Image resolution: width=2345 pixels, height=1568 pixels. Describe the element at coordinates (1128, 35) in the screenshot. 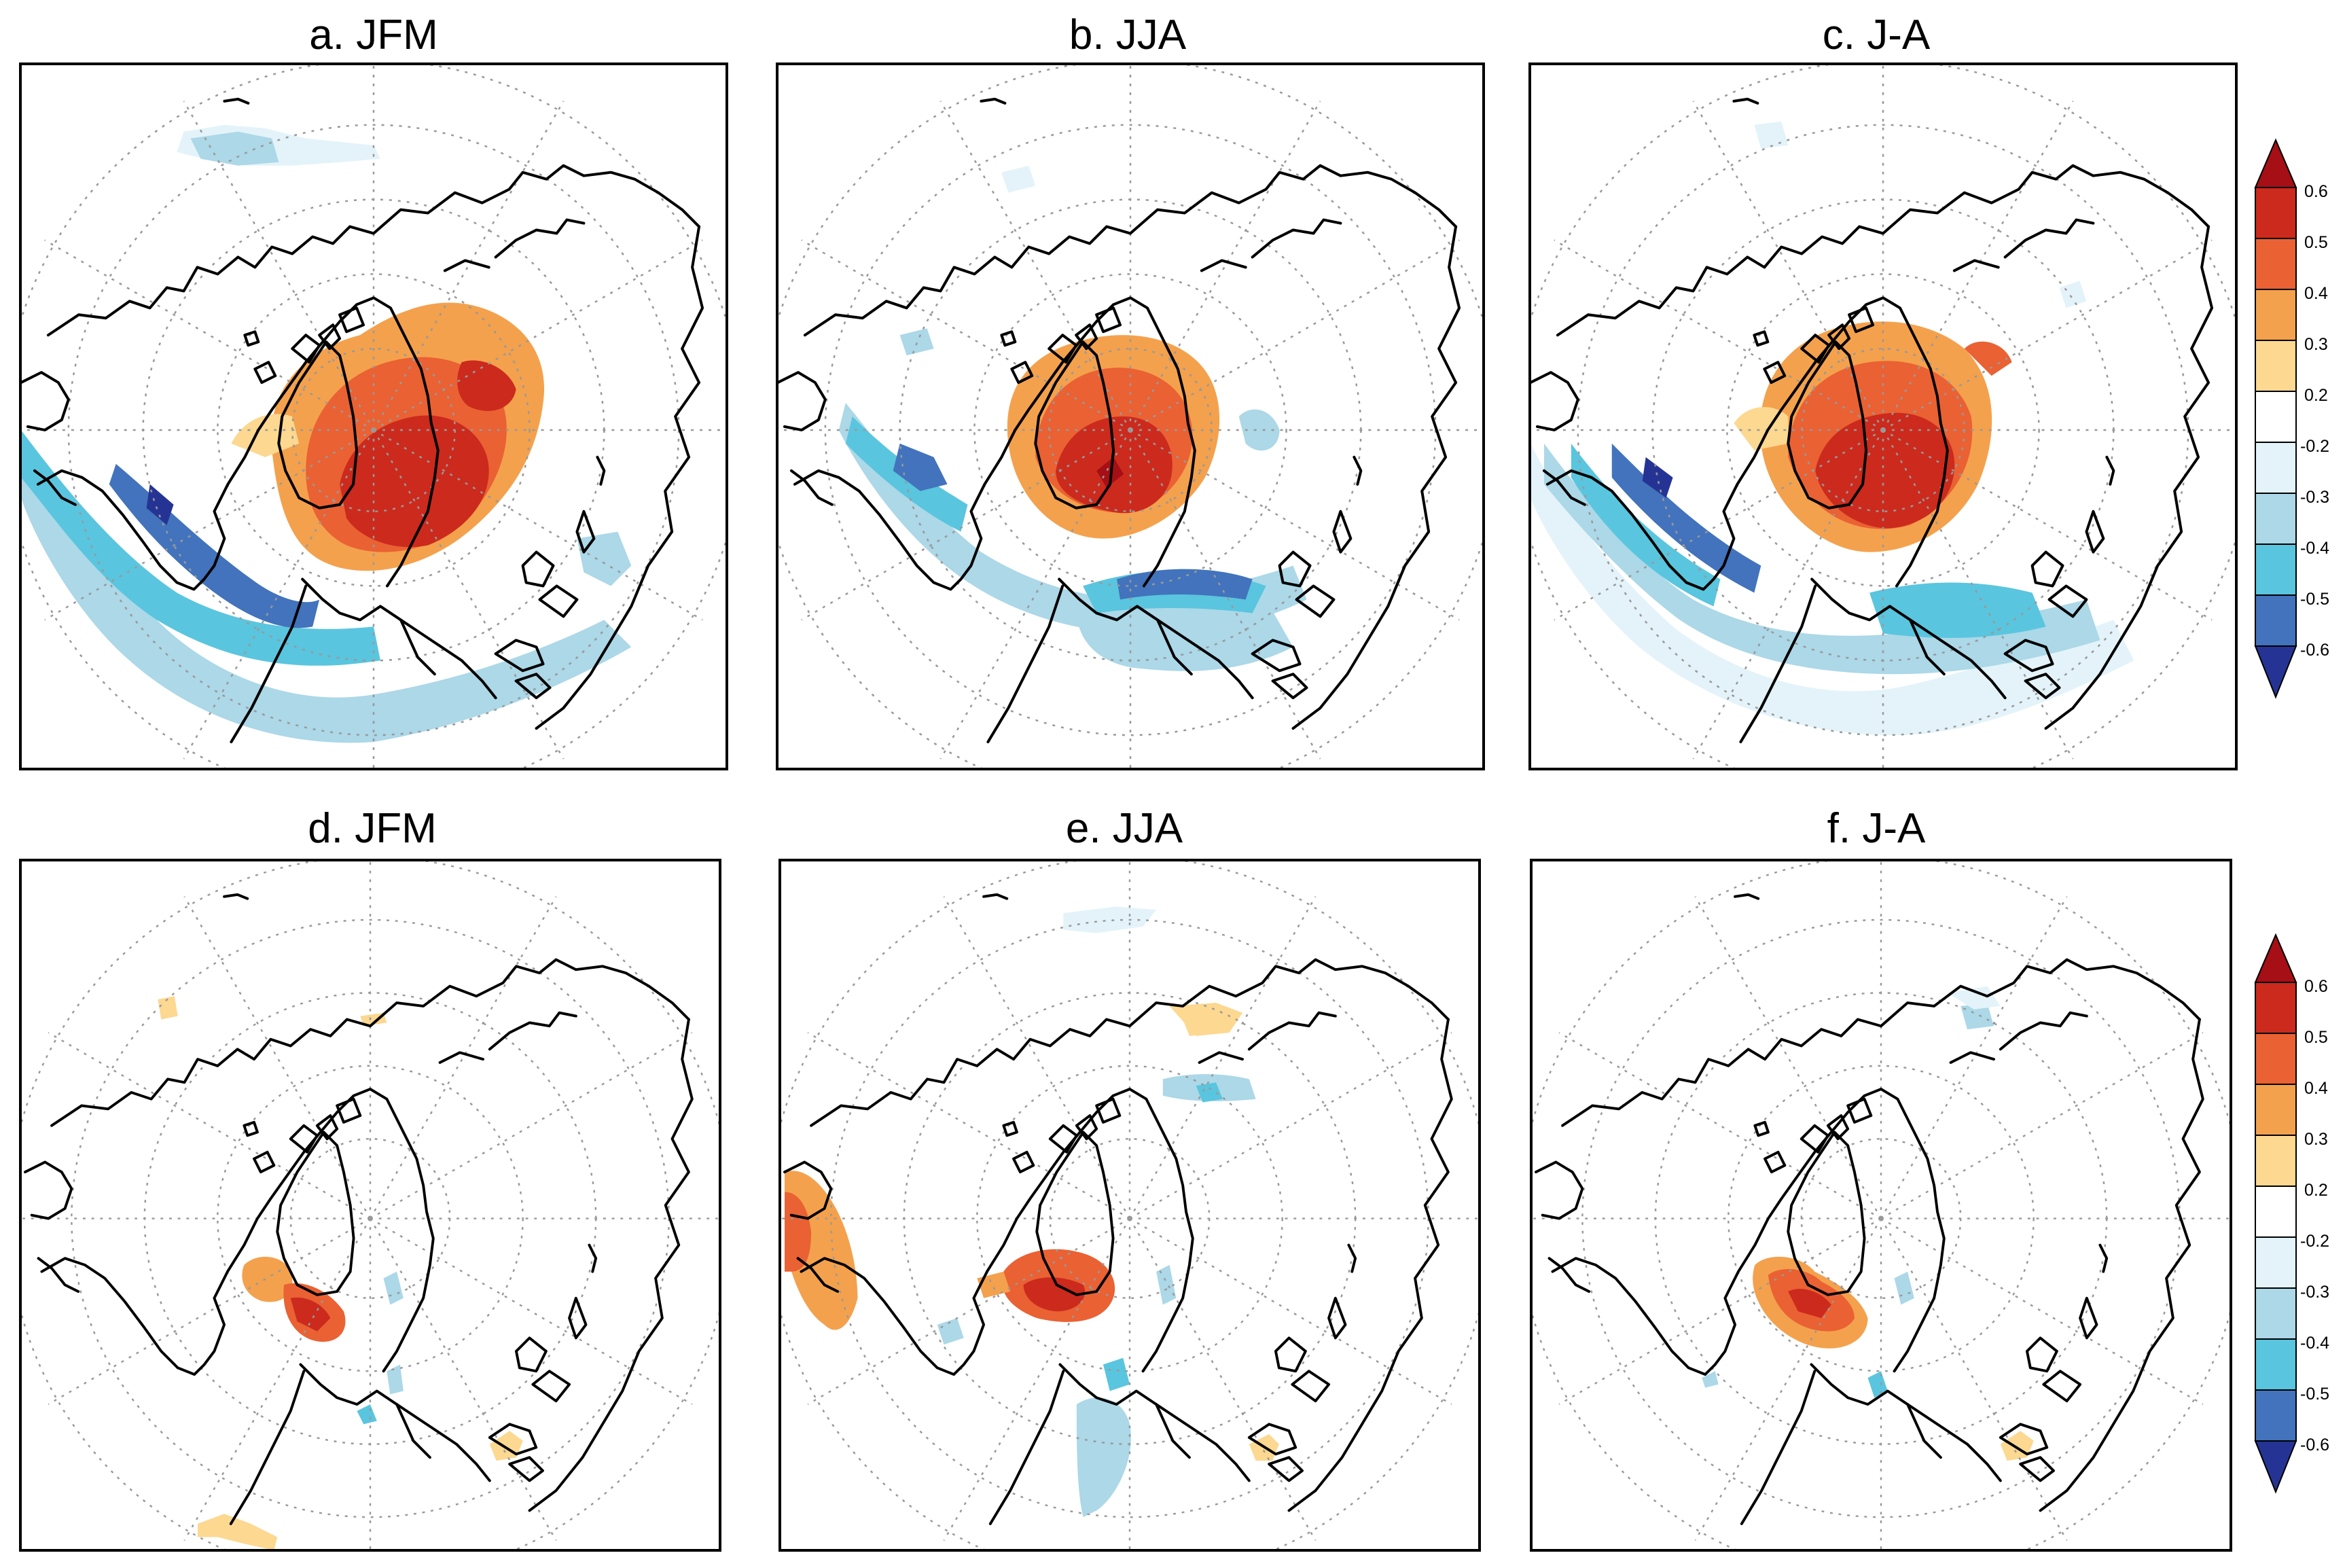

I see `panel-b-title: b. JJA` at that location.